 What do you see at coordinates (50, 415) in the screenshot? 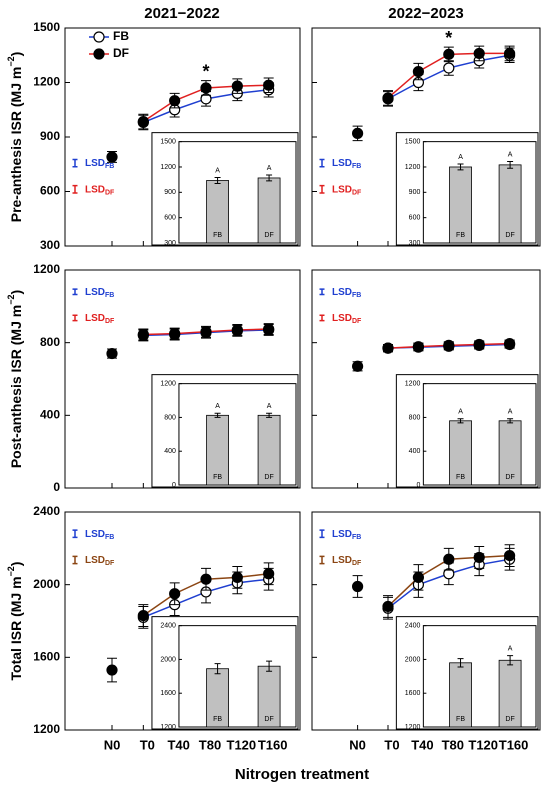
I see `y-tick-label: 400` at bounding box center [50, 415].